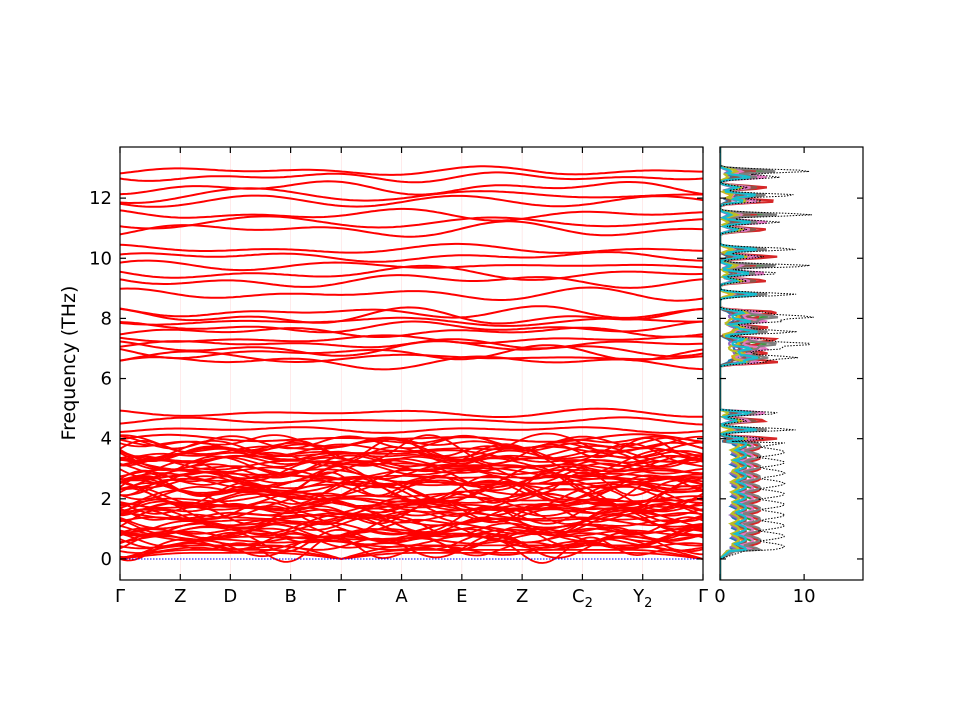 The image size is (960, 720). What do you see at coordinates (290, 596) in the screenshot?
I see `band-x-tick-label: B` at bounding box center [290, 596].